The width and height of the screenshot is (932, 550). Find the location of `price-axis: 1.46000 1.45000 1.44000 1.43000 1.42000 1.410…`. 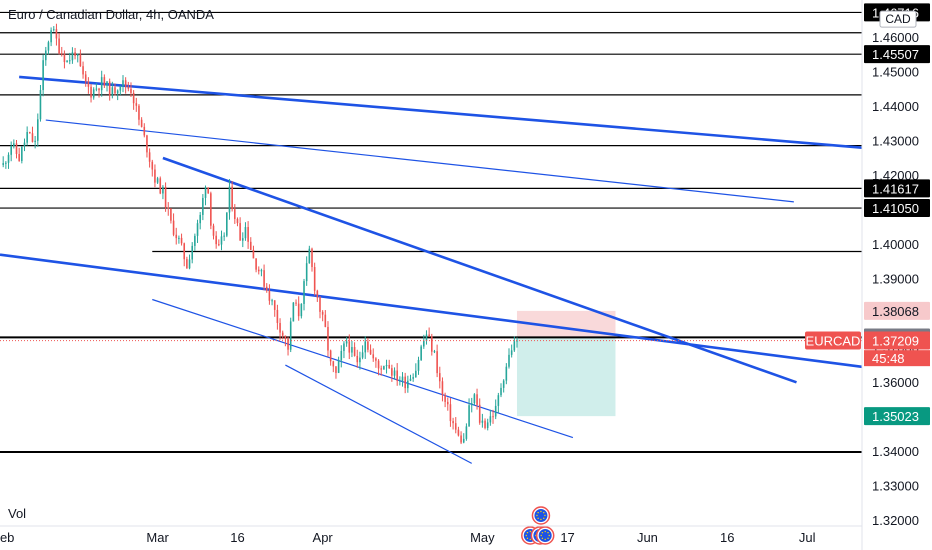

price-axis: 1.46000 1.45000 1.44000 1.43000 1.42000 1.410… is located at coordinates (895, 279).